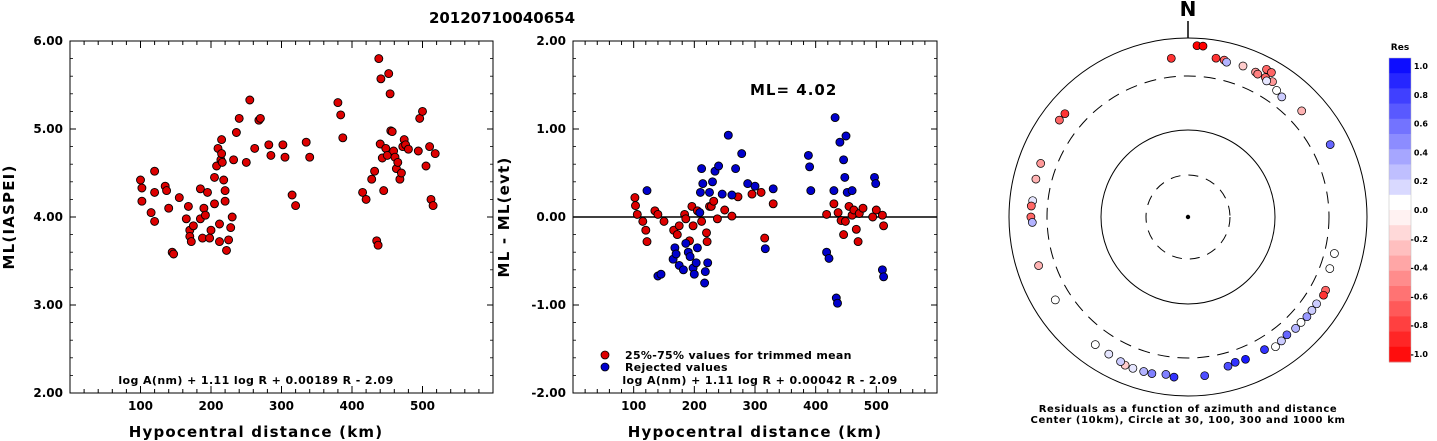 The width and height of the screenshot is (1437, 441). I want to click on y-tick-label: -1.00, so click(548, 305).